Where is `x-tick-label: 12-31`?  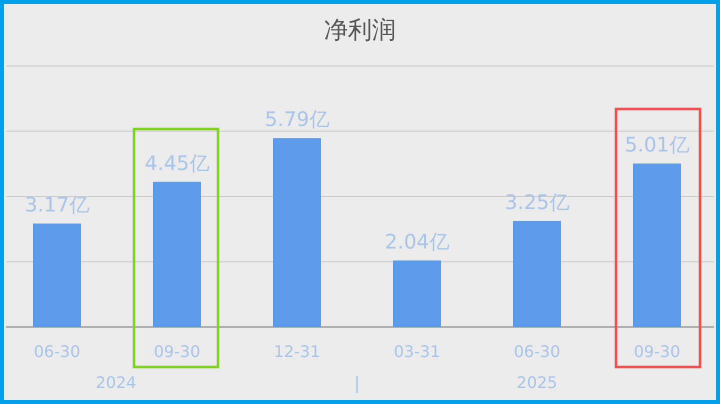 x-tick-label: 12-31 is located at coordinates (297, 351).